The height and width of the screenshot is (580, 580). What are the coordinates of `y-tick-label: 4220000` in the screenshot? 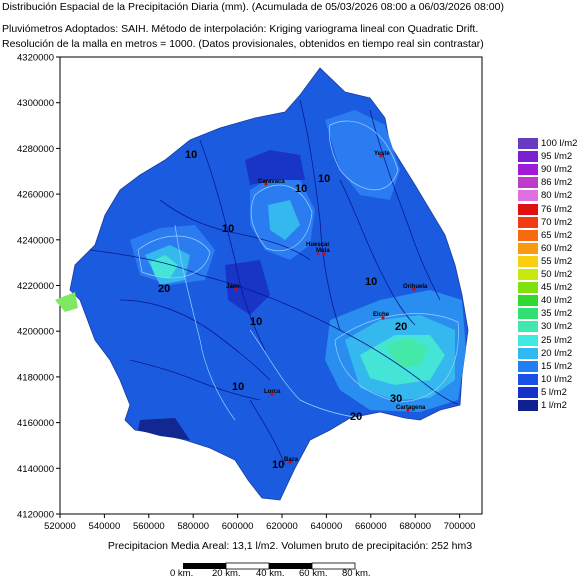 It's located at (35, 286).